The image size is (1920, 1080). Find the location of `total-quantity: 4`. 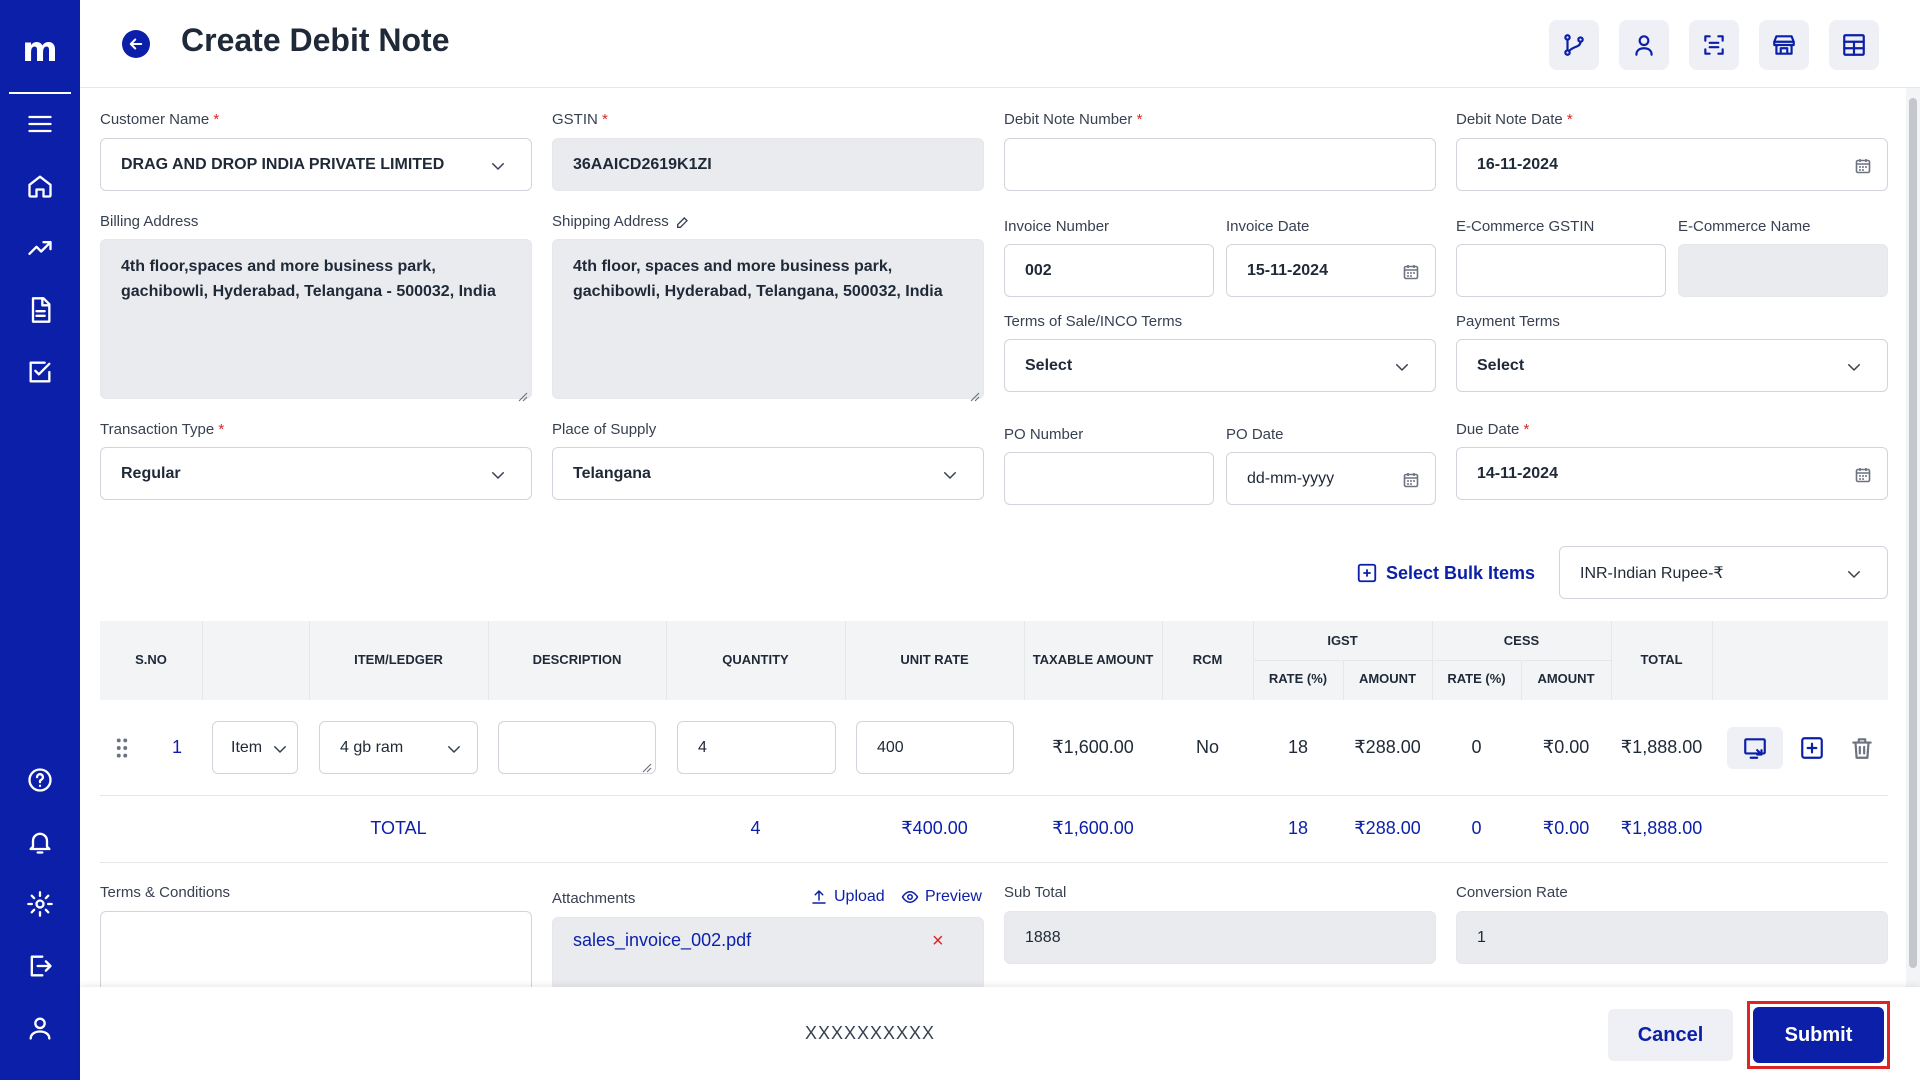

total-quantity: 4 is located at coordinates (755, 828).